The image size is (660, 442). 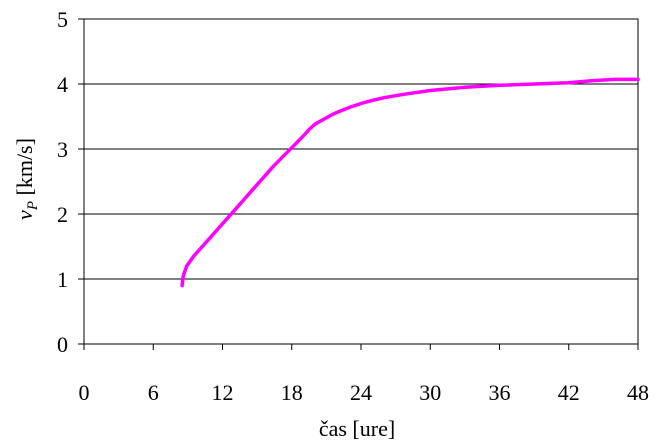 I want to click on x-tick-label-6: 6, so click(x=153, y=392).